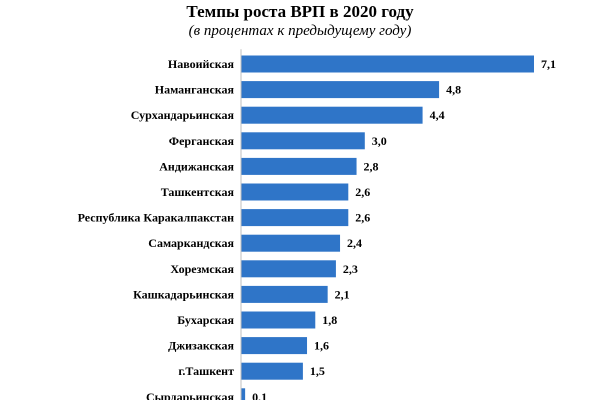 Image resolution: width=600 pixels, height=400 pixels. Describe the element at coordinates (350, 269) in the screenshot. I see `value-label: 2,3` at that location.